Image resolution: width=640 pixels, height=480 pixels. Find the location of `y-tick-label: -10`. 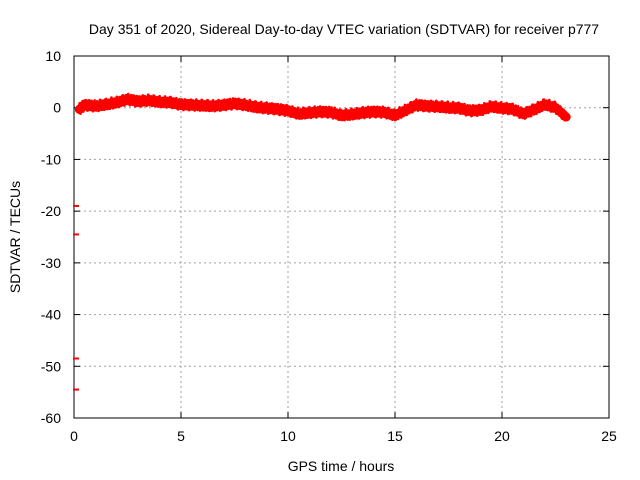

y-tick-label: -10 is located at coordinates (51, 159).